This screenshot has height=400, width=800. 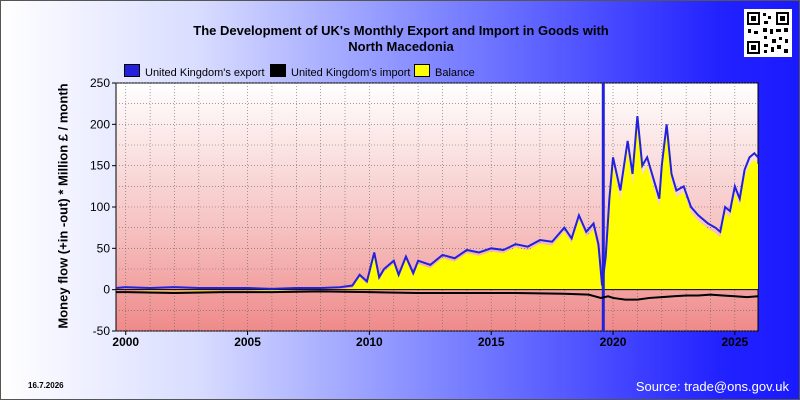 I want to click on x-tick-label: 2005, so click(x=247, y=342).